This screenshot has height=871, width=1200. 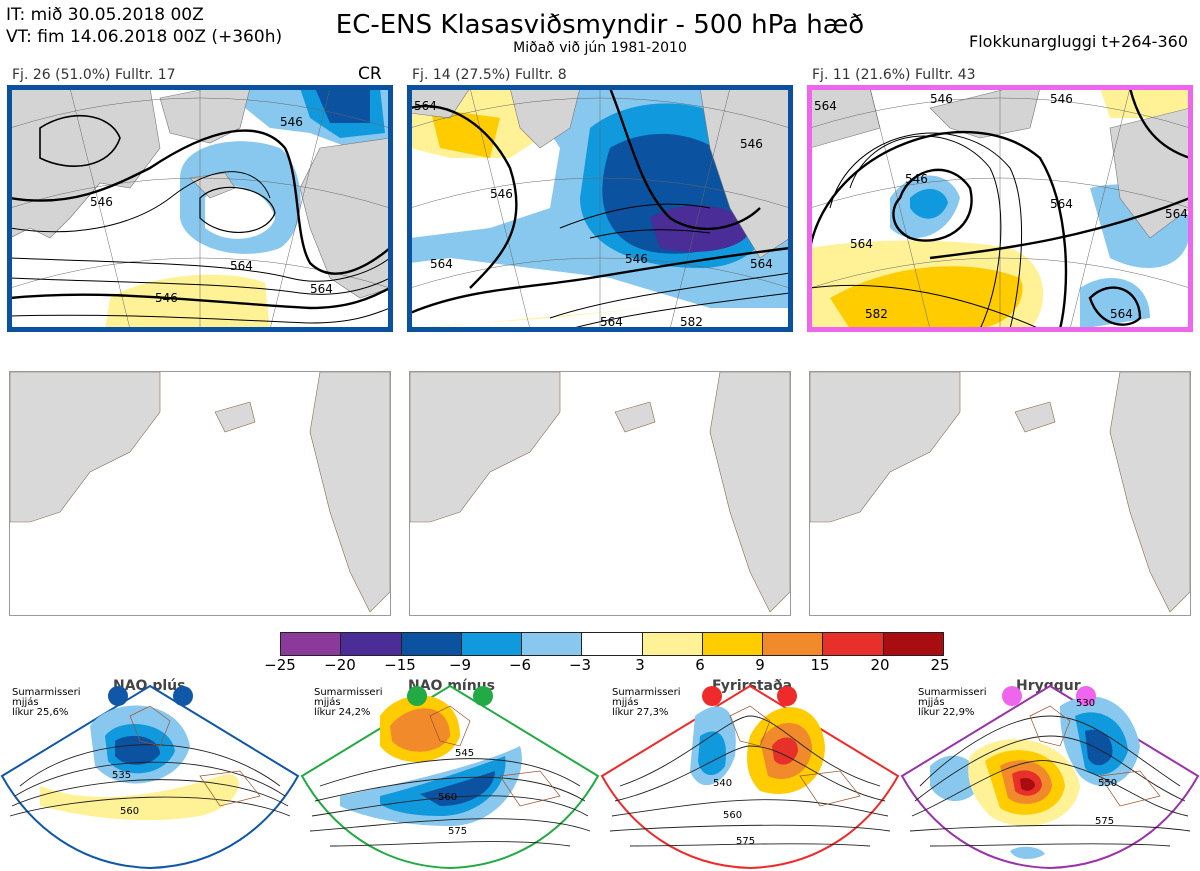 I want to click on cluster-2-map: 564 546 564 546 564 546 564 582, so click(x=600, y=208).